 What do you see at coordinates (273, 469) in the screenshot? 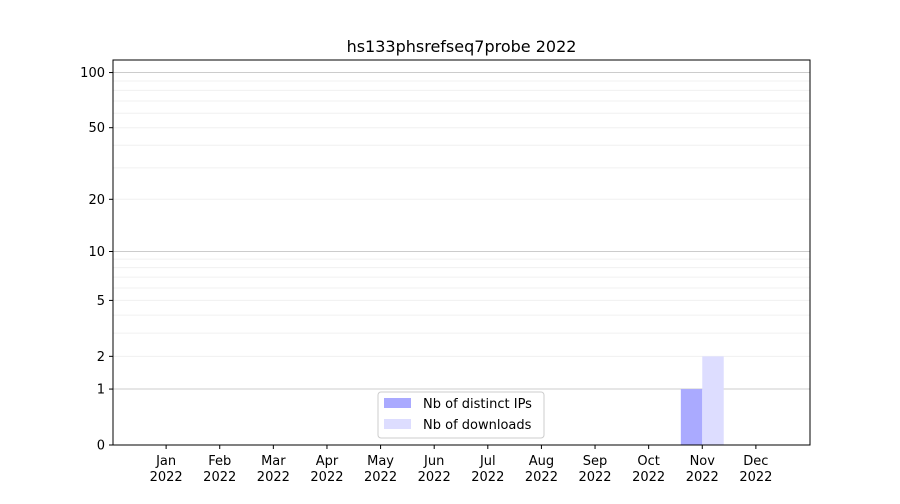
I see `x-tick-label: Mar 2022` at bounding box center [273, 469].